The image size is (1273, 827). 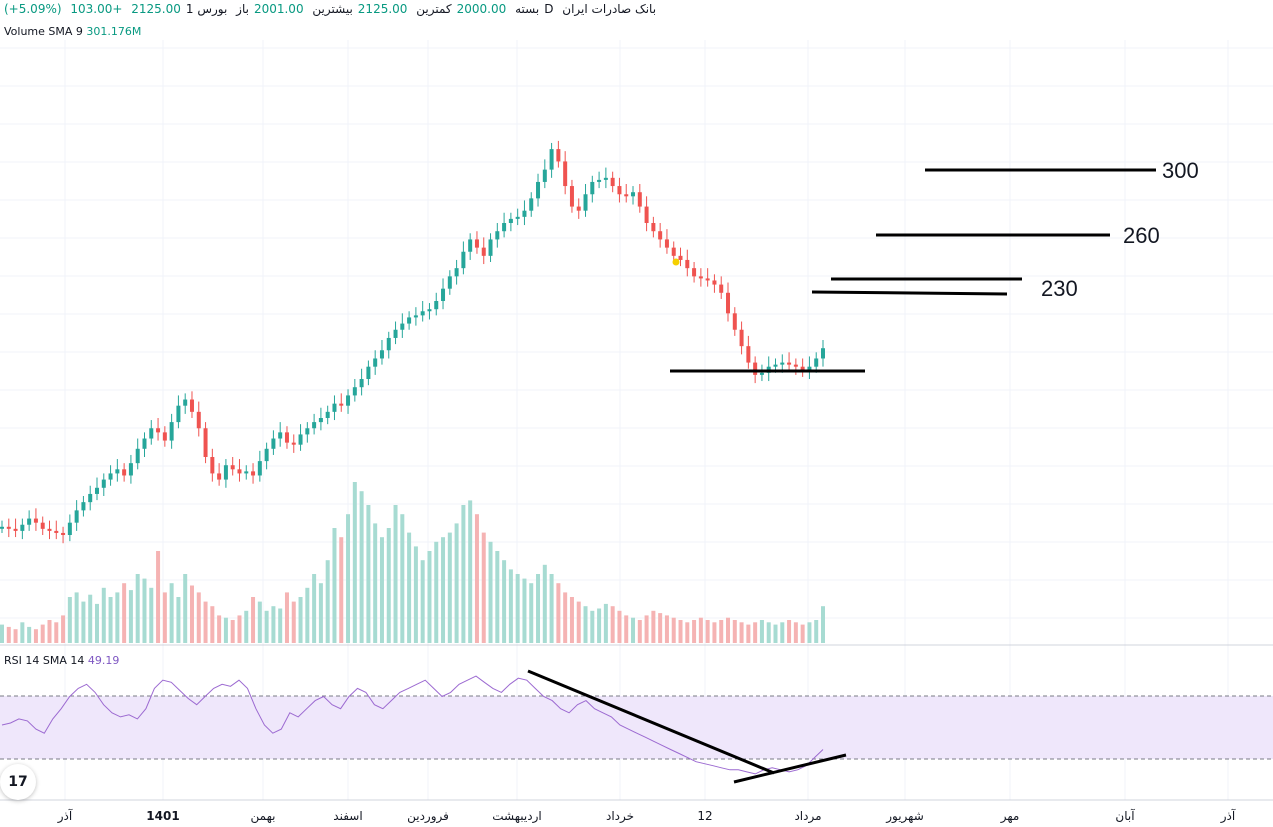 What do you see at coordinates (44, 660) in the screenshot?
I see `rsi-label: RSI 14 SMA 14` at bounding box center [44, 660].